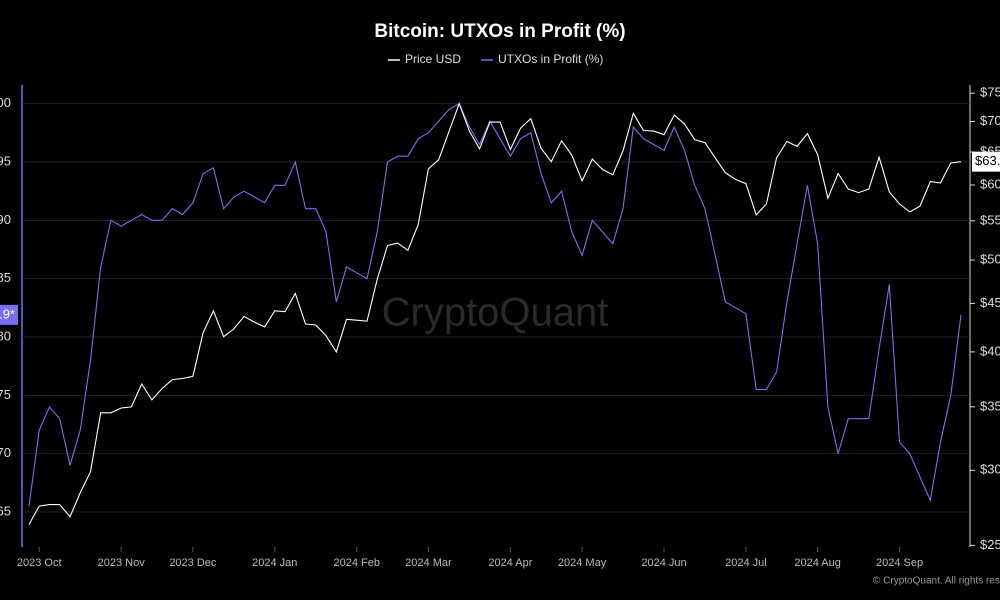  What do you see at coordinates (356, 563) in the screenshot?
I see `x-tick-label: 2024 Feb` at bounding box center [356, 563].